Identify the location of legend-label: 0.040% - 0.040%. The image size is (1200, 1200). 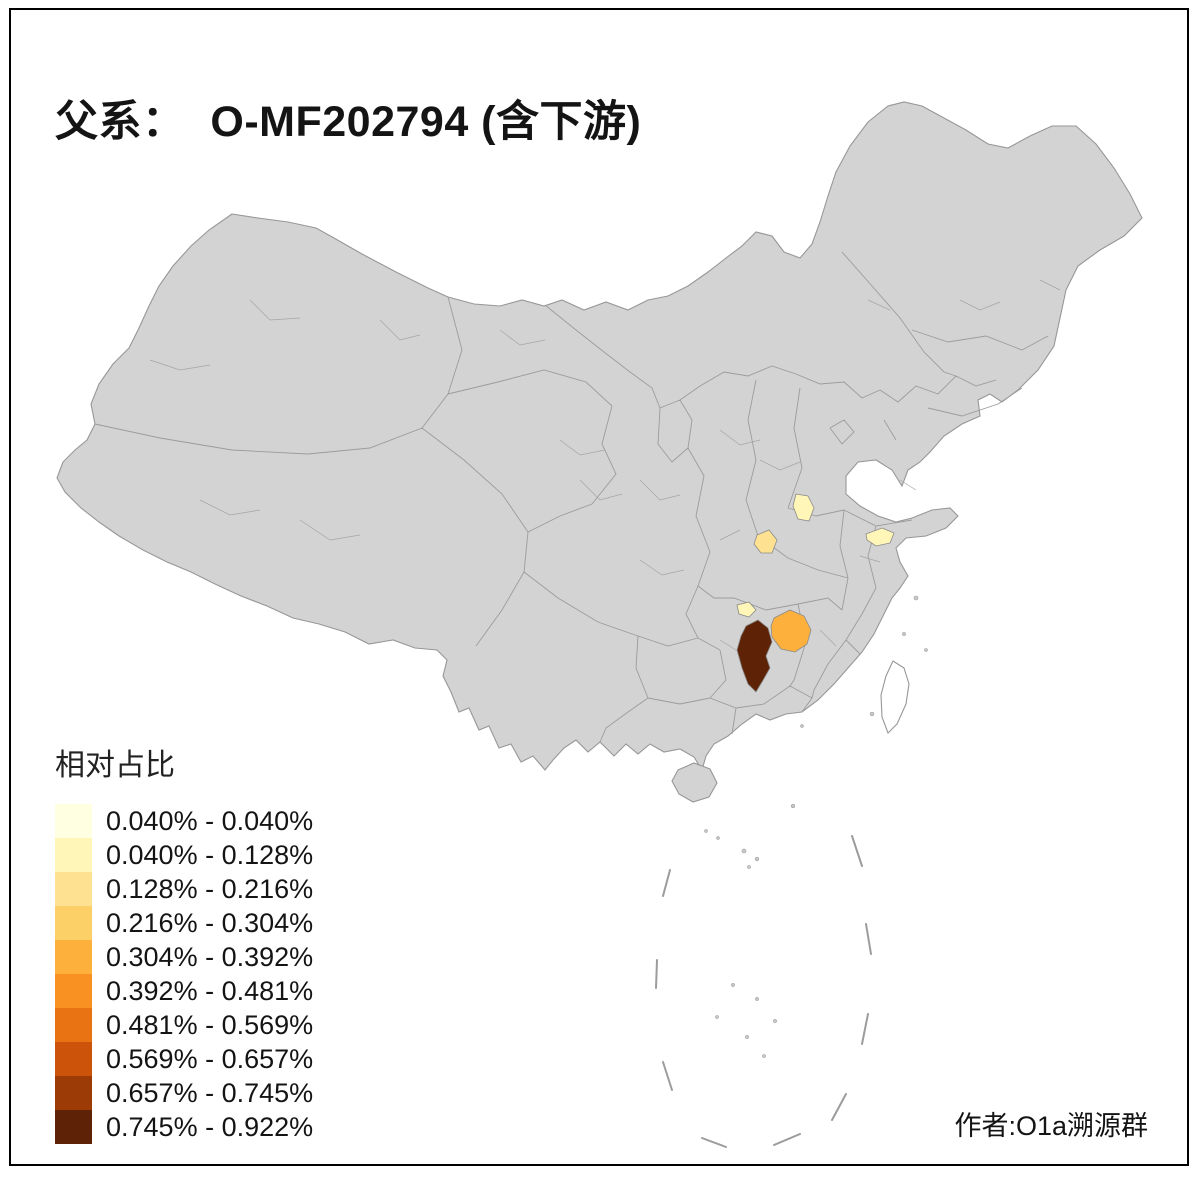
(210, 820).